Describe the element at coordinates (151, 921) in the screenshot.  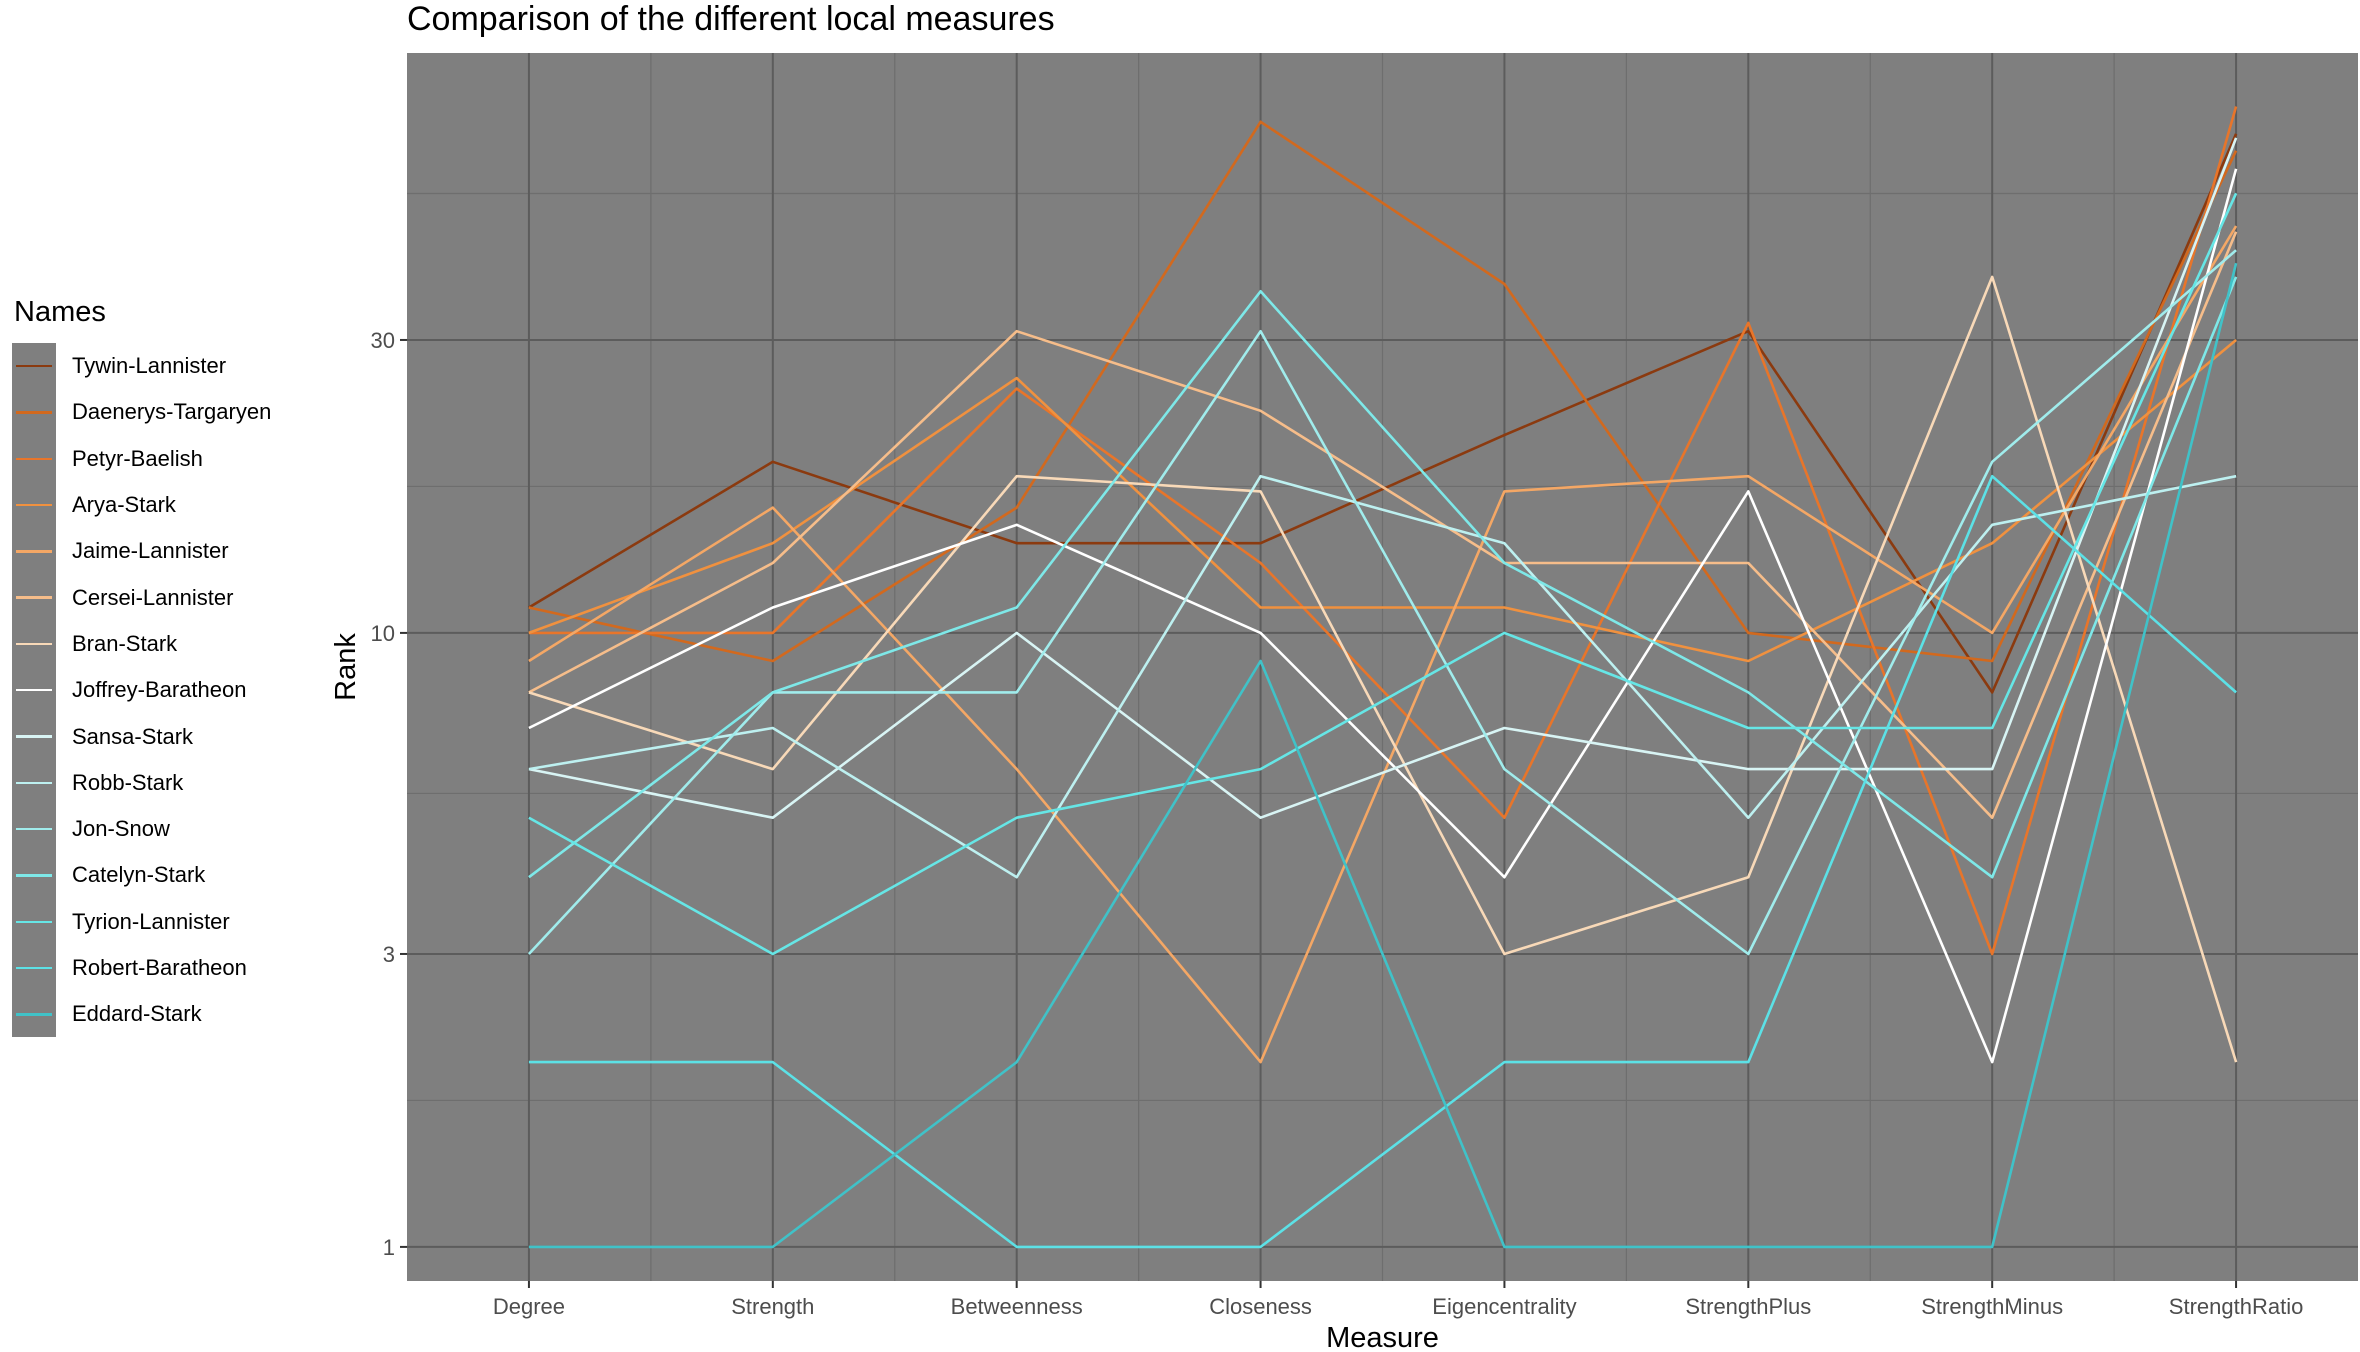
I see `legend-label: Tyrion-Lannister` at that location.